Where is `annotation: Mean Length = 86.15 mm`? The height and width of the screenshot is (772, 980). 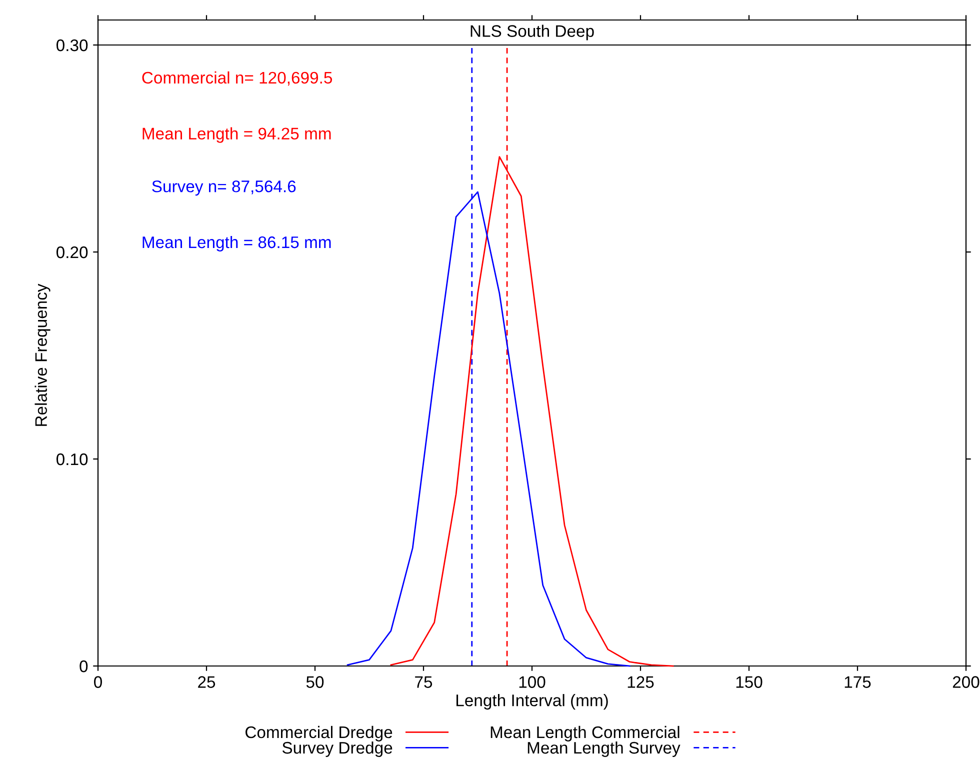 annotation: Mean Length = 86.15 mm is located at coordinates (236, 244).